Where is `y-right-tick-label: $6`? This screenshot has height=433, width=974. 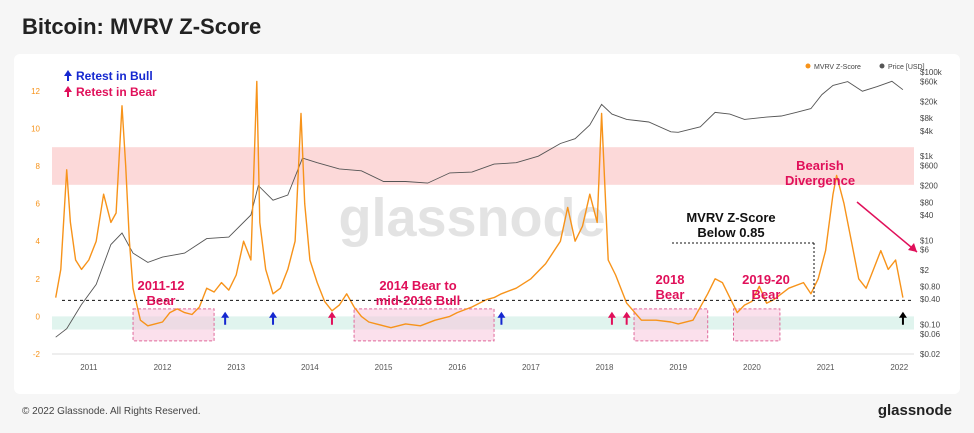
y-right-tick-label: $6 is located at coordinates (924, 250).